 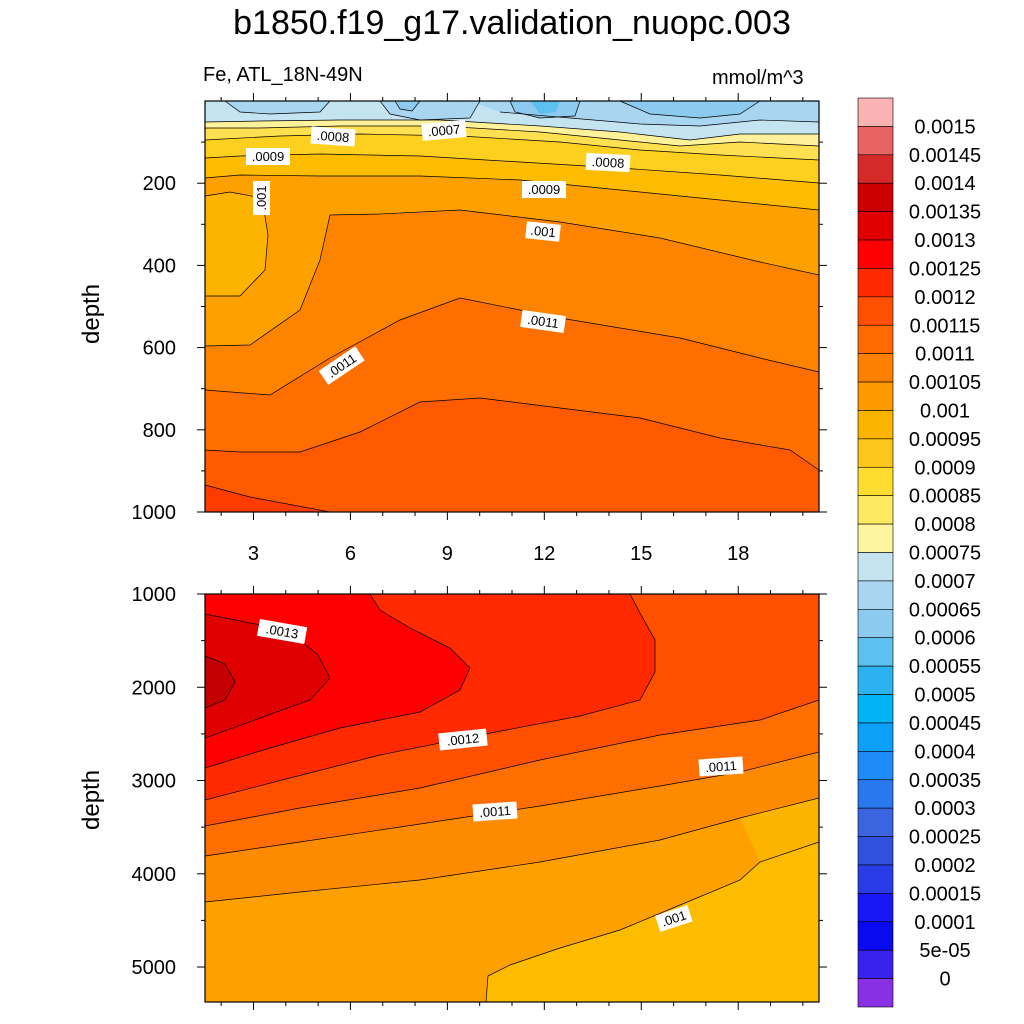 What do you see at coordinates (945, 383) in the screenshot?
I see `colorbar-label: 0.00105` at bounding box center [945, 383].